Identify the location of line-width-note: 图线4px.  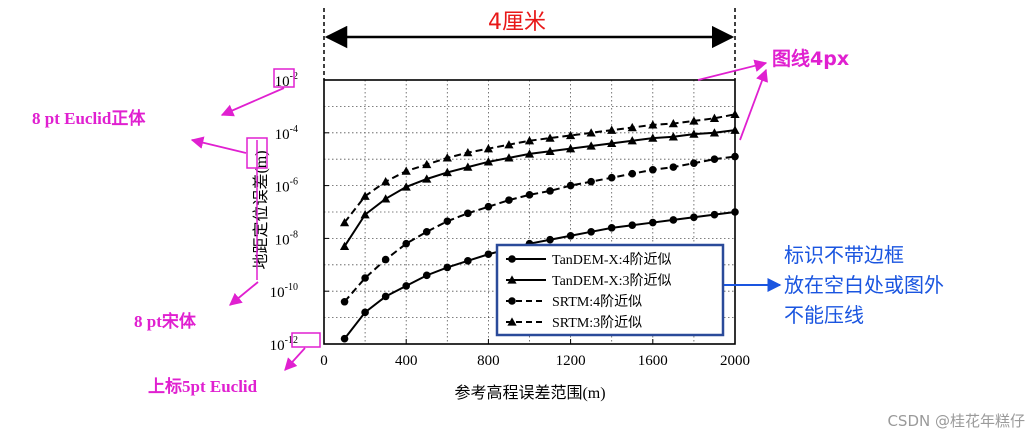
(810, 58).